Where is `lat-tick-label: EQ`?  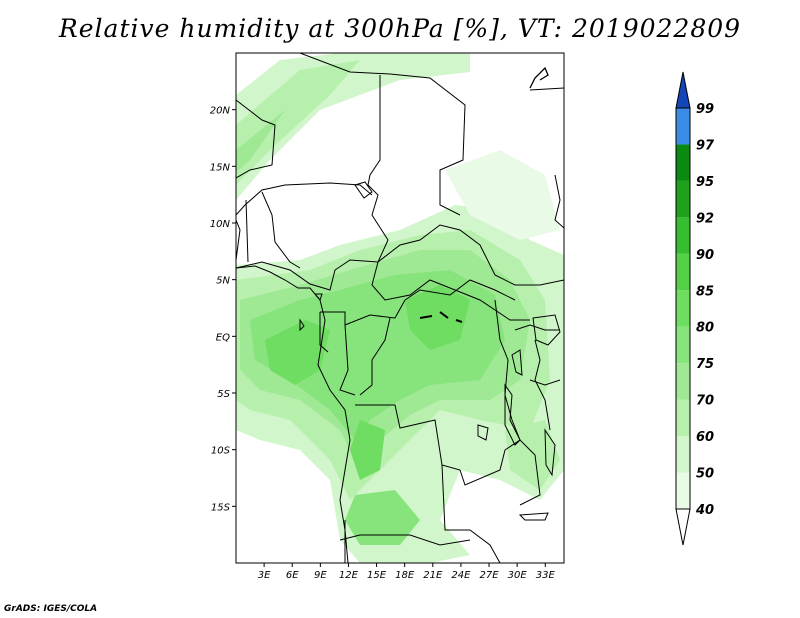
lat-tick-label: EQ is located at coordinates (223, 337).